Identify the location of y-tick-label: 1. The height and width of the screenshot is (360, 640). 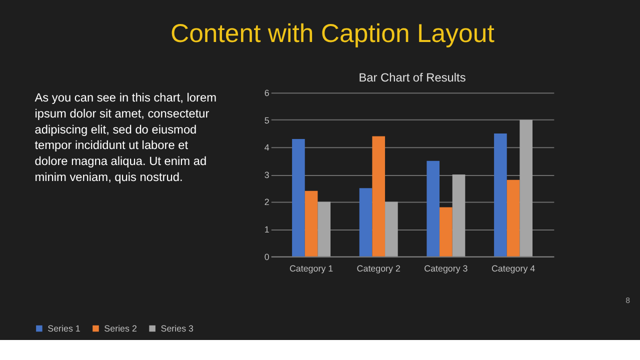
(267, 229).